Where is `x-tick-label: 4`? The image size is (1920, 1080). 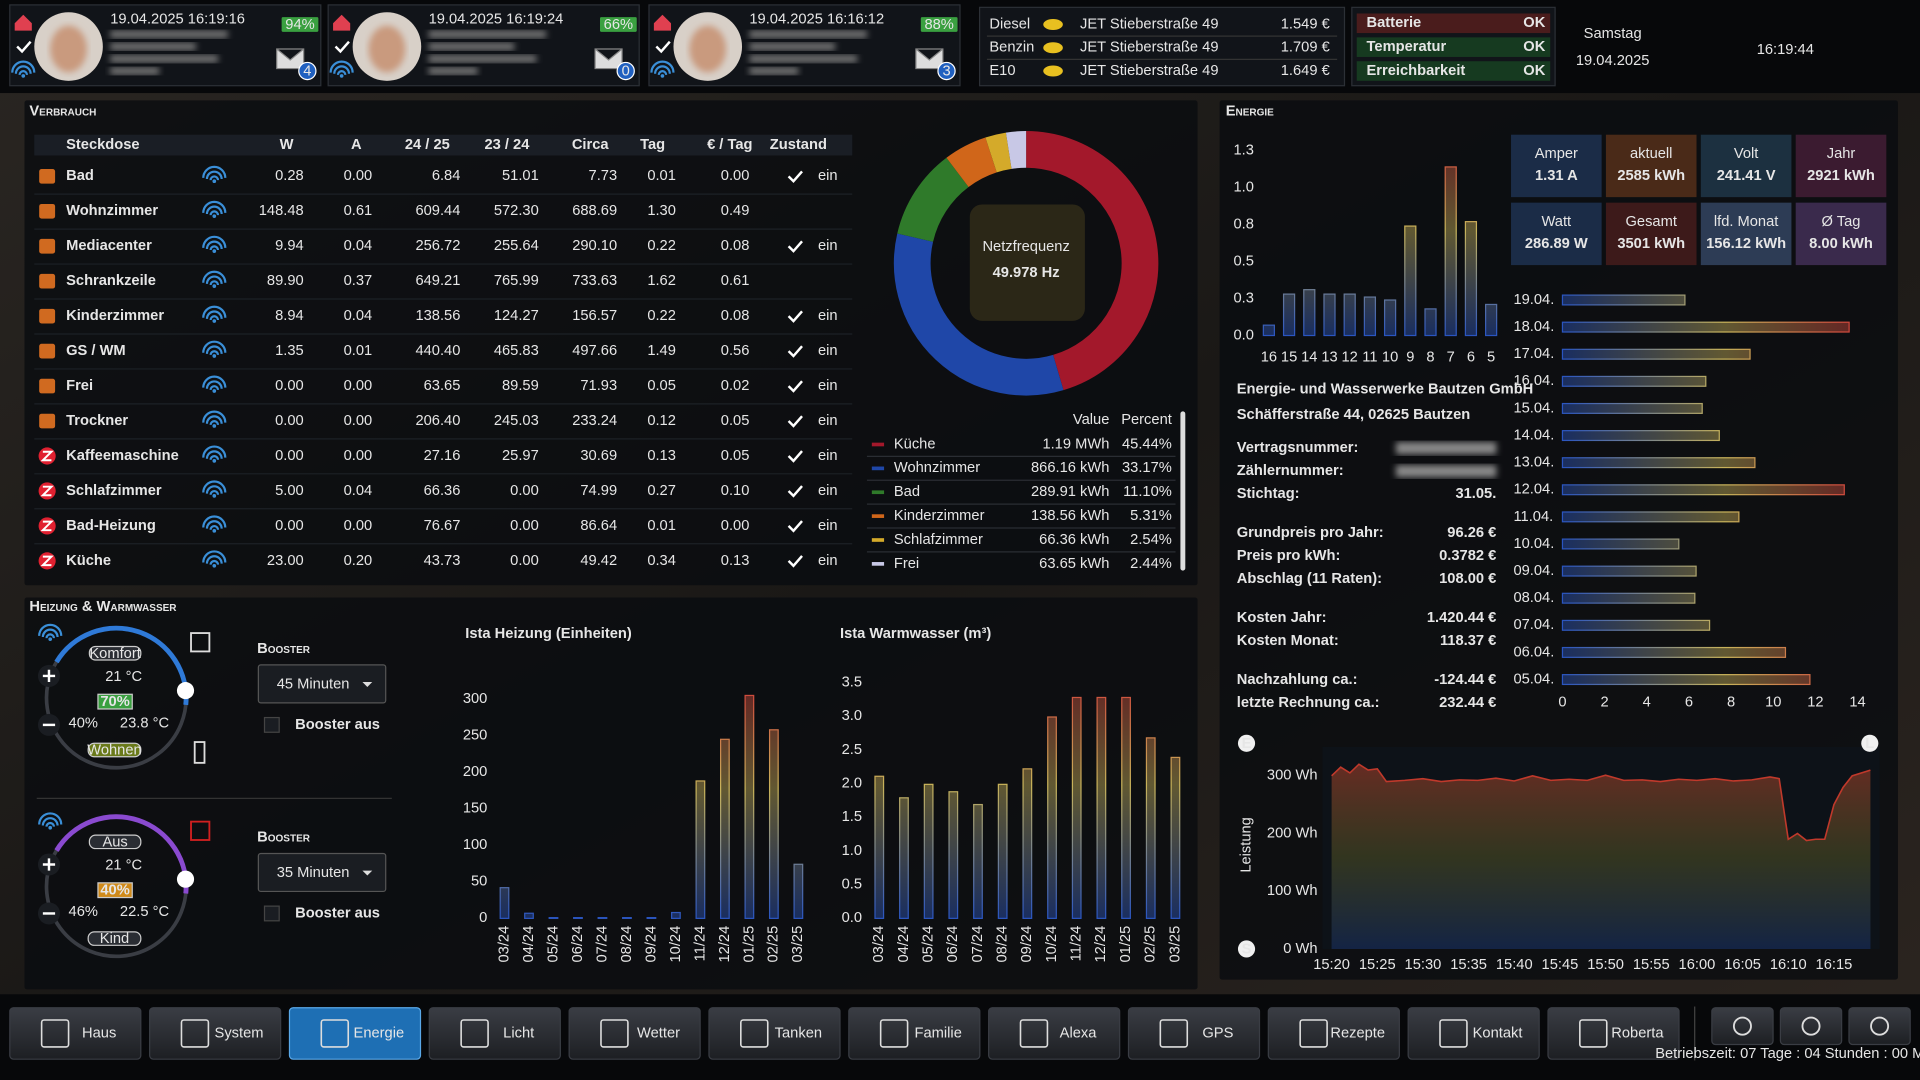
x-tick-label: 4 is located at coordinates (1647, 703).